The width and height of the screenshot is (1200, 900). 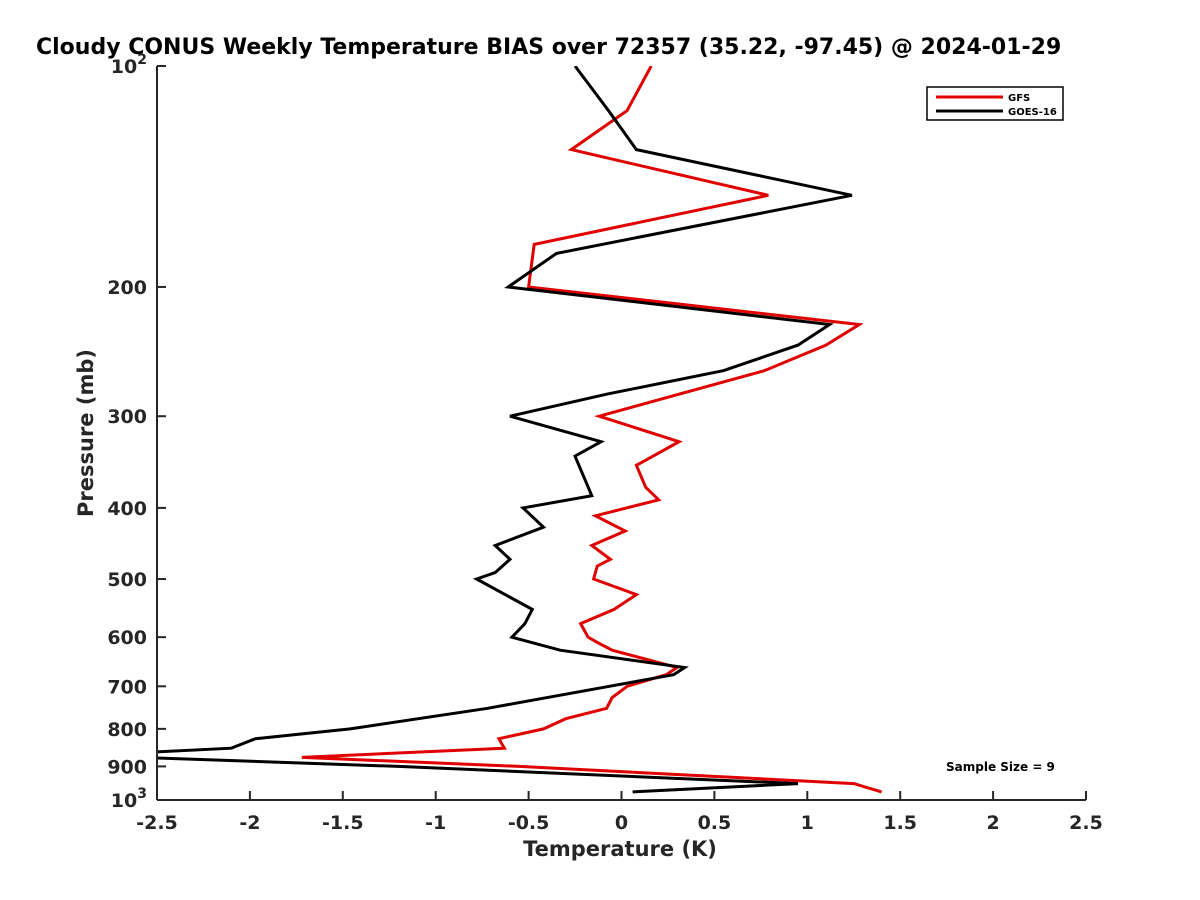 I want to click on legend-label-goes-16: GOES-16, so click(x=1032, y=112).